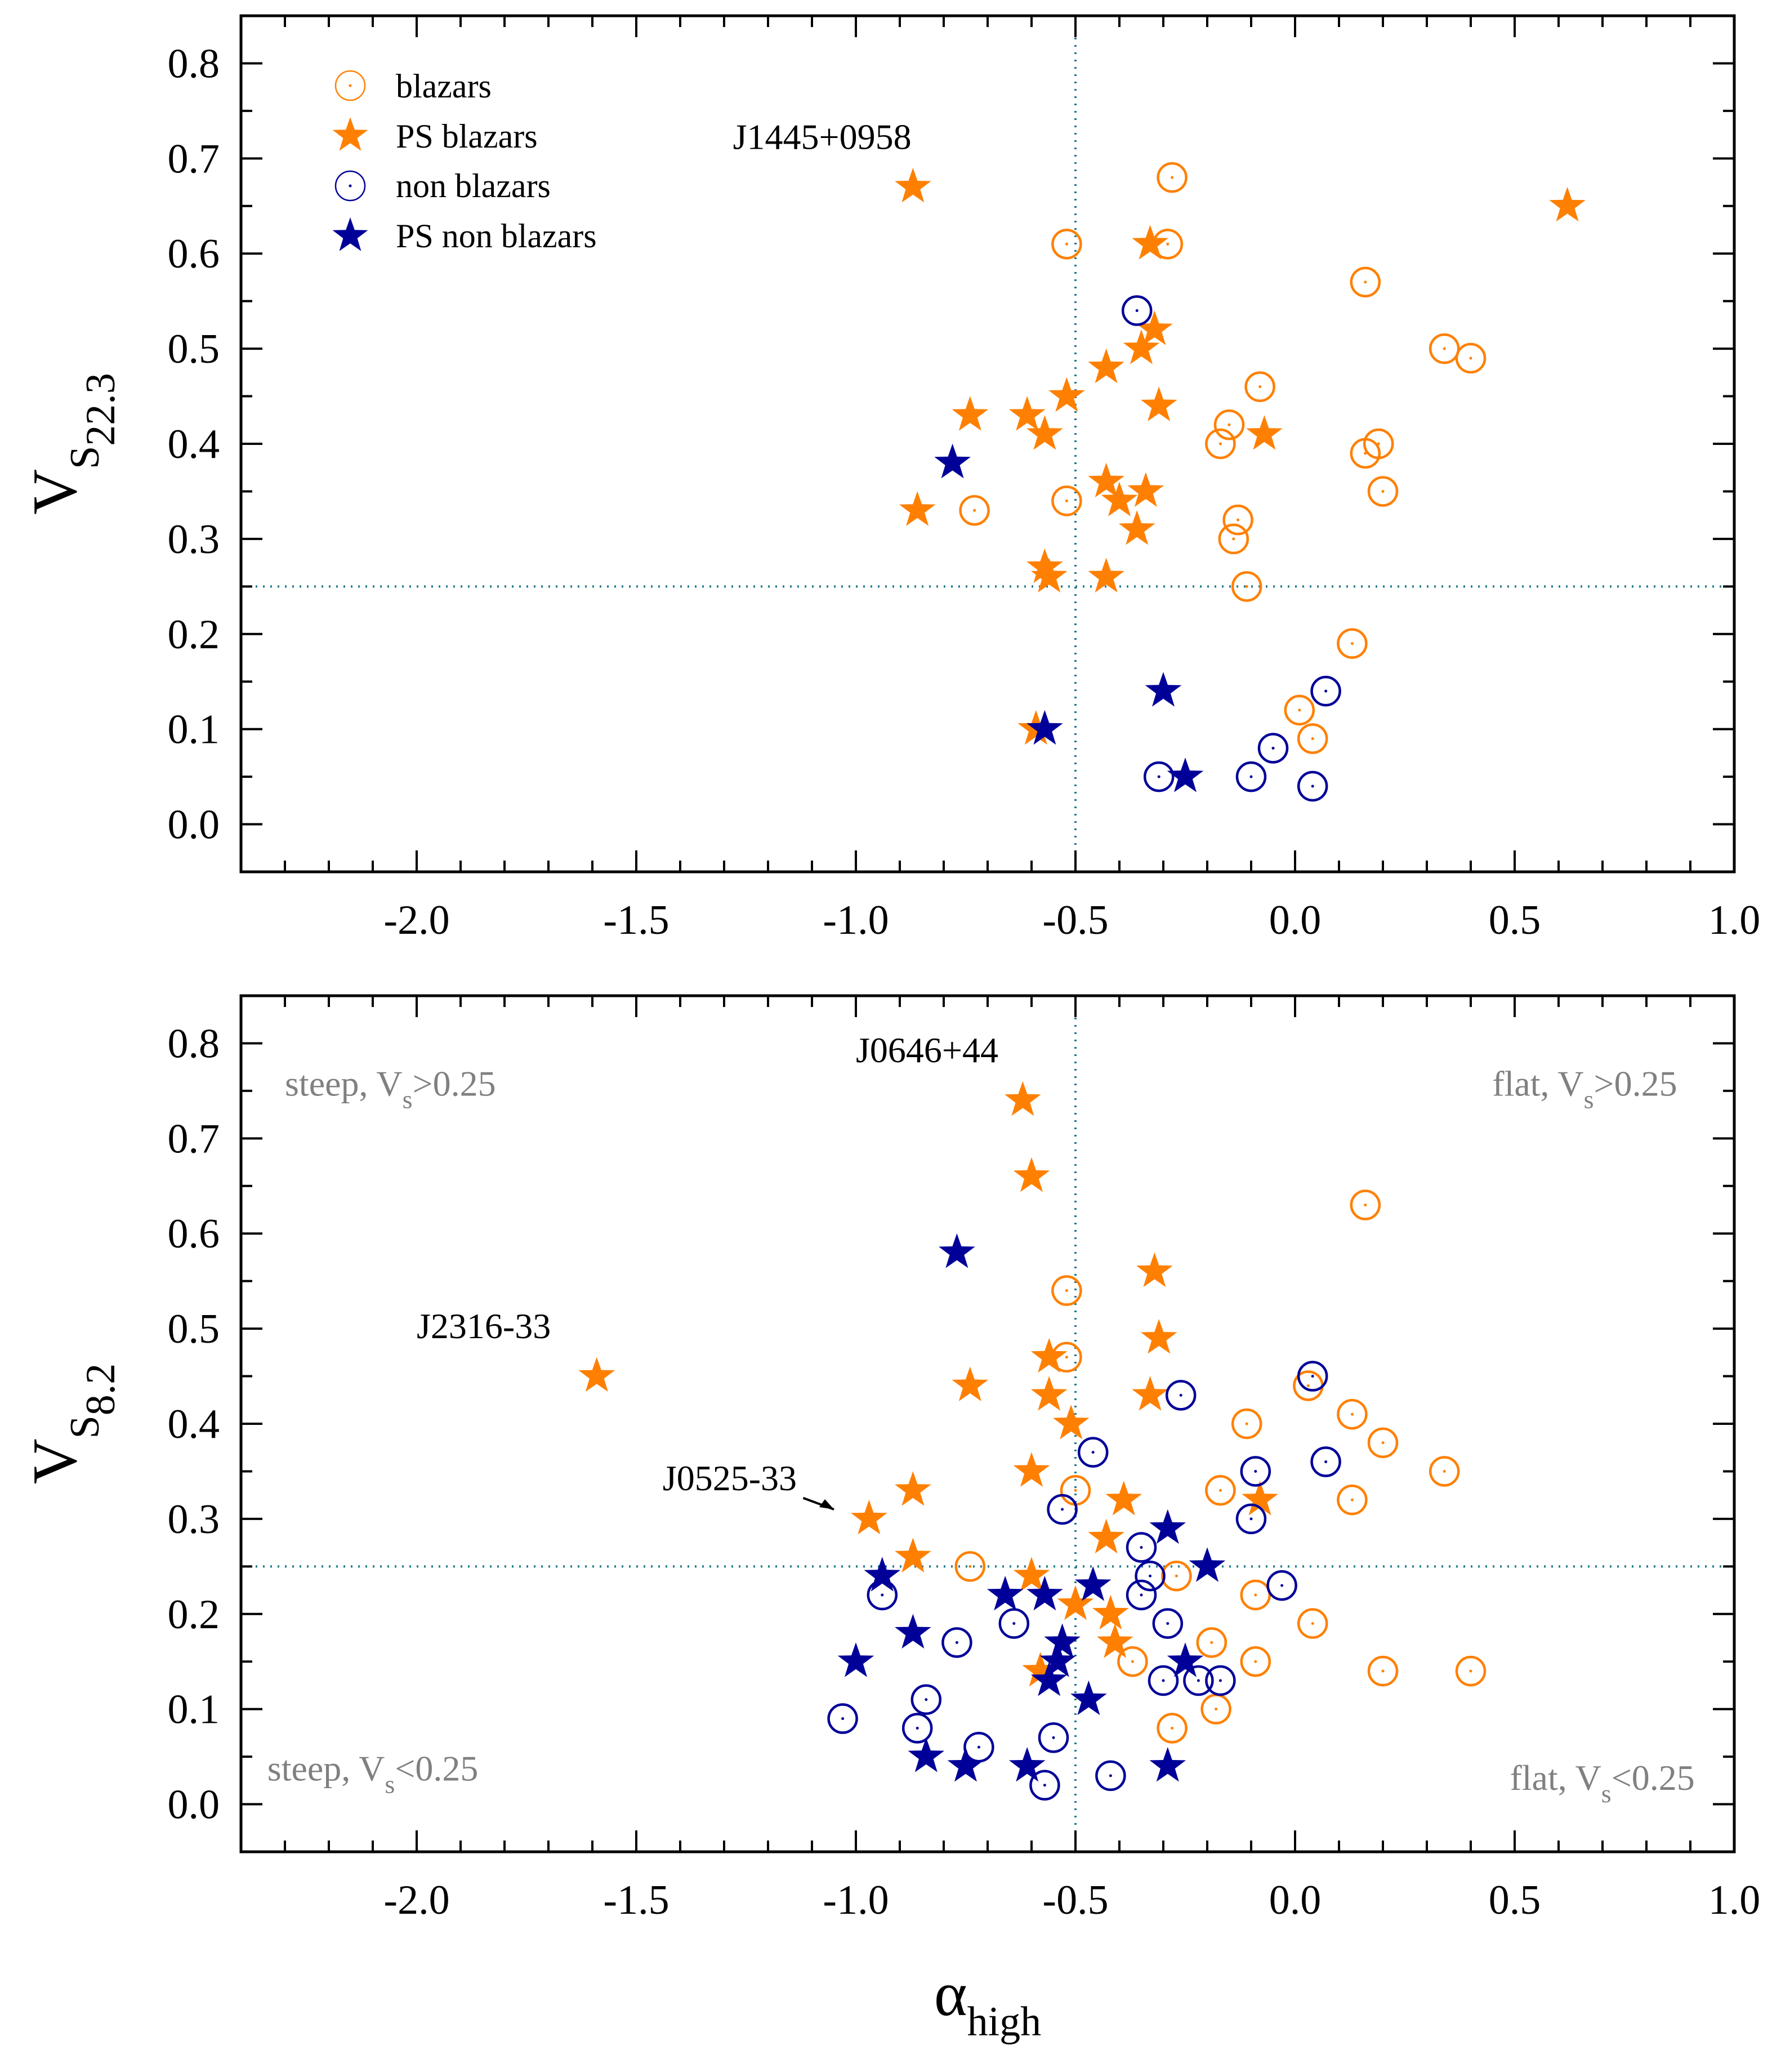 This screenshot has width=1781, height=2072. What do you see at coordinates (194, 349) in the screenshot?
I see `y-tick-label: 0.5` at bounding box center [194, 349].